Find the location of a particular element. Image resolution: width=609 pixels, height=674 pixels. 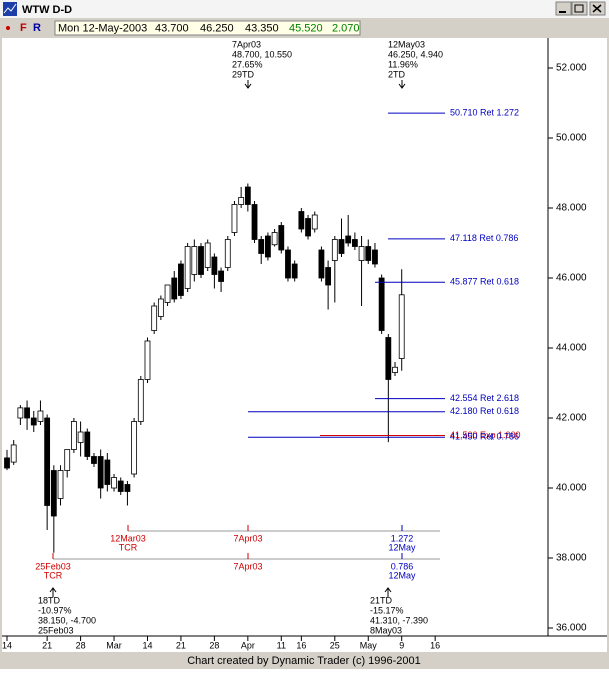

restore-glyph is located at coordinates (579, 8).